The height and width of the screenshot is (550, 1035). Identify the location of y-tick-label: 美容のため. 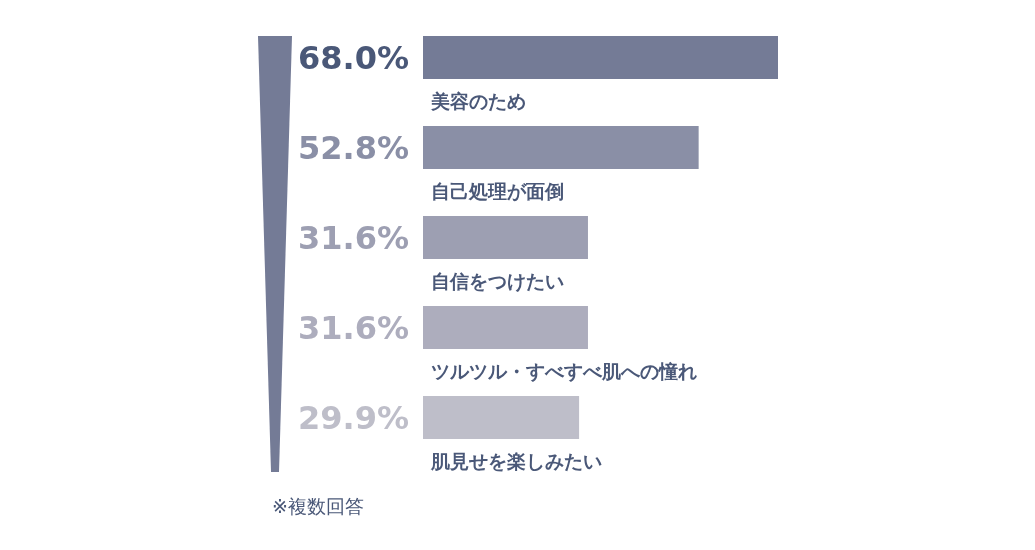
(478, 101).